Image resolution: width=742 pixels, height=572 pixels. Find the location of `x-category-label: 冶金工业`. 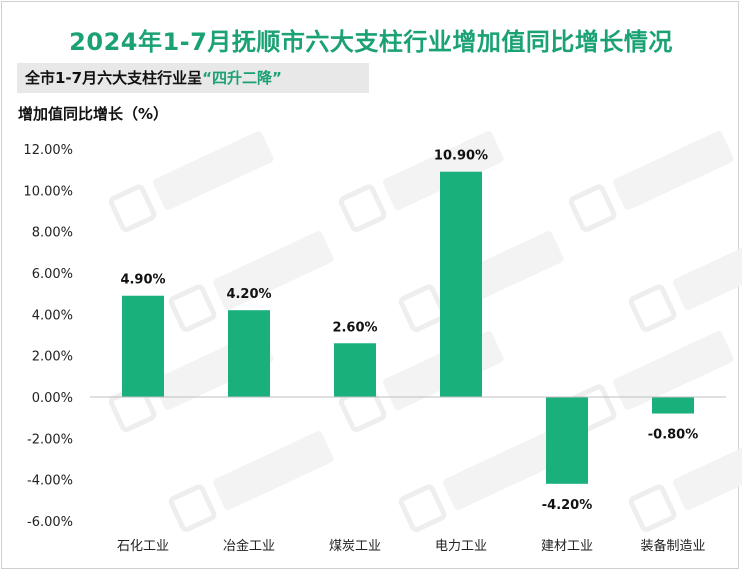

x-category-label: 冶金工业 is located at coordinates (249, 546).